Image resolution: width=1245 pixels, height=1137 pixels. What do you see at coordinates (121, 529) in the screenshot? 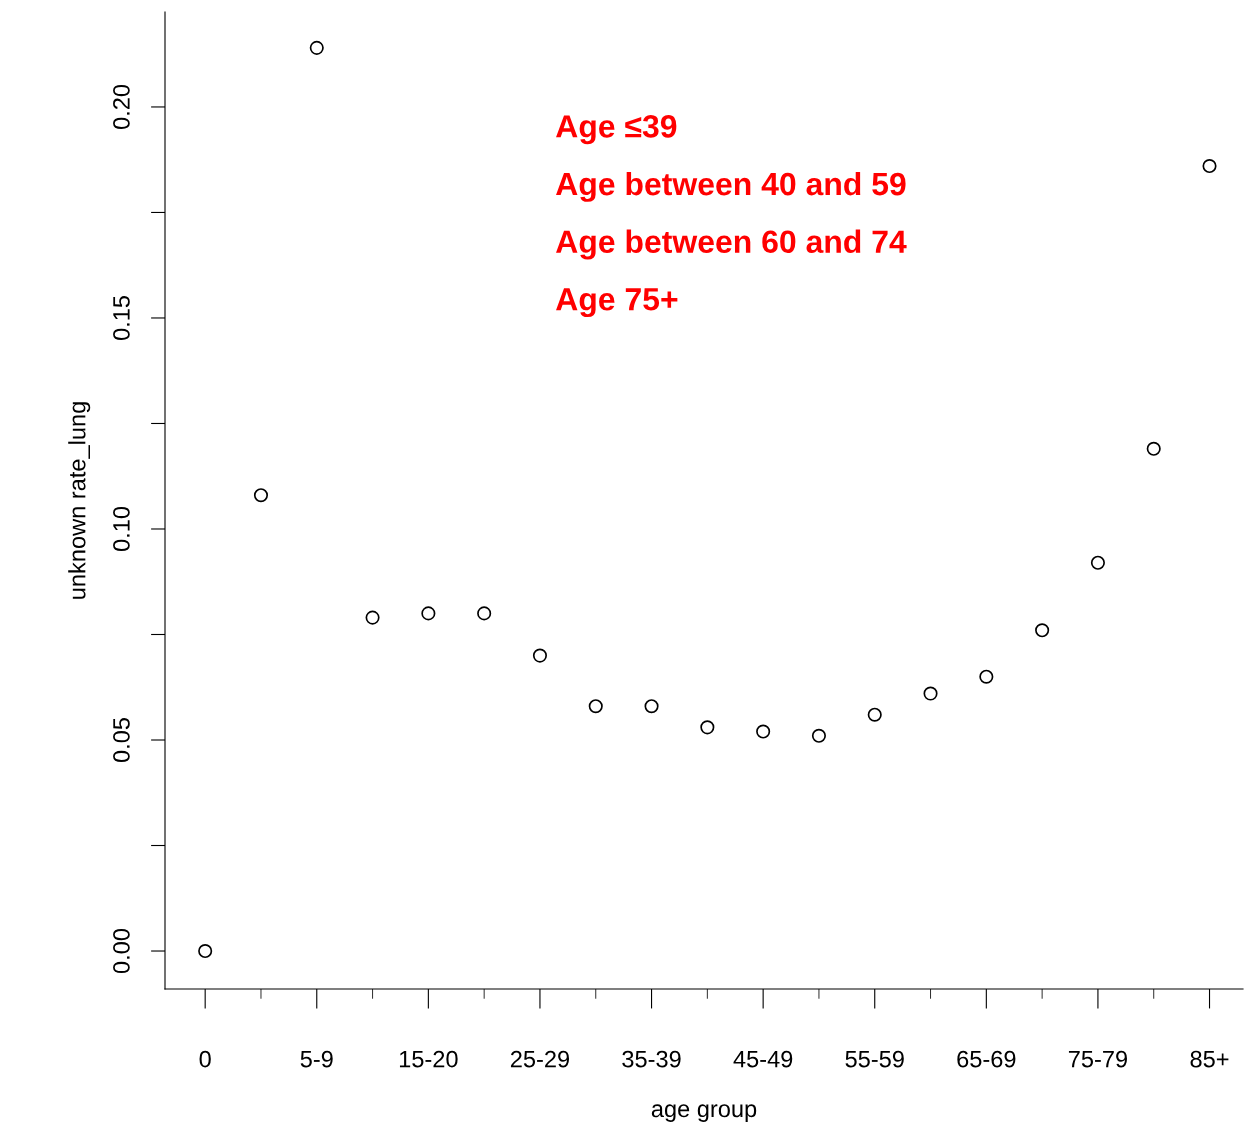
I see `y-tick-label: 0.10` at bounding box center [121, 529].